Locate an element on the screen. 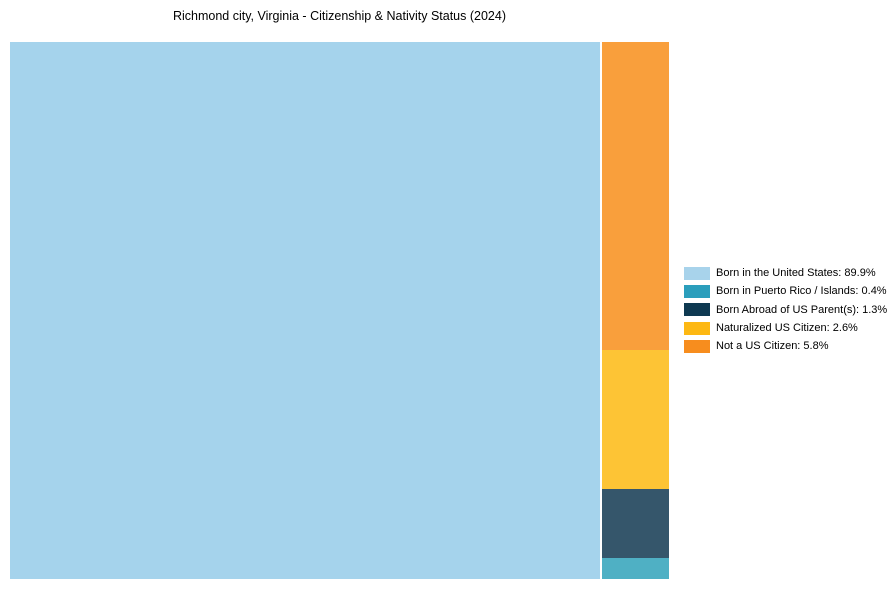 The image size is (889, 590). treemap-block-born-in-puerto-rico-islands is located at coordinates (635, 568).